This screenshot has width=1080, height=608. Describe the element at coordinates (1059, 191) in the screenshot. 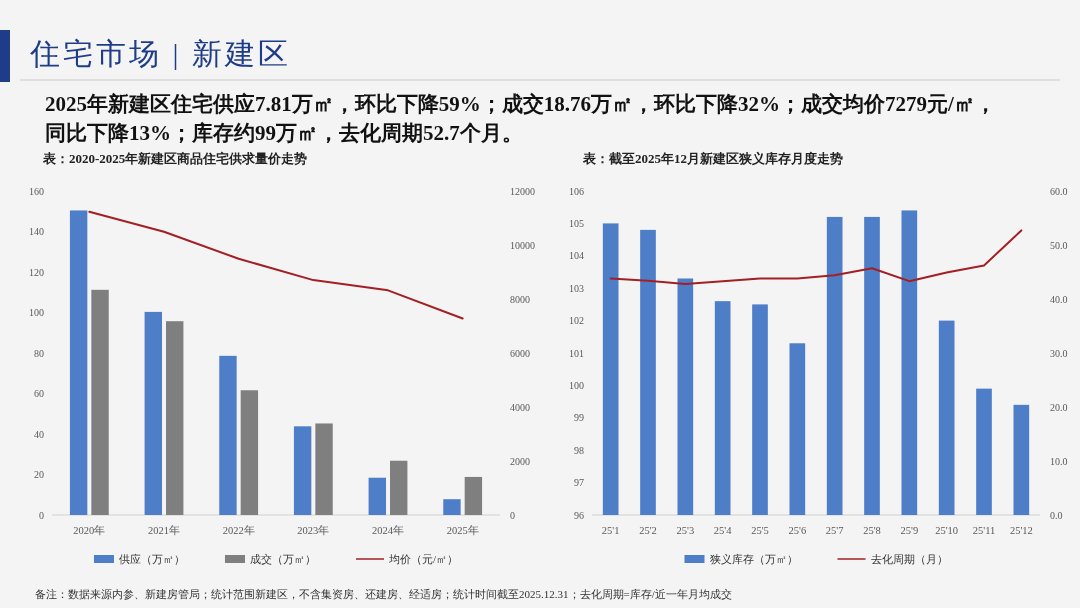

I see `y2-tick-label: 60.0` at that location.